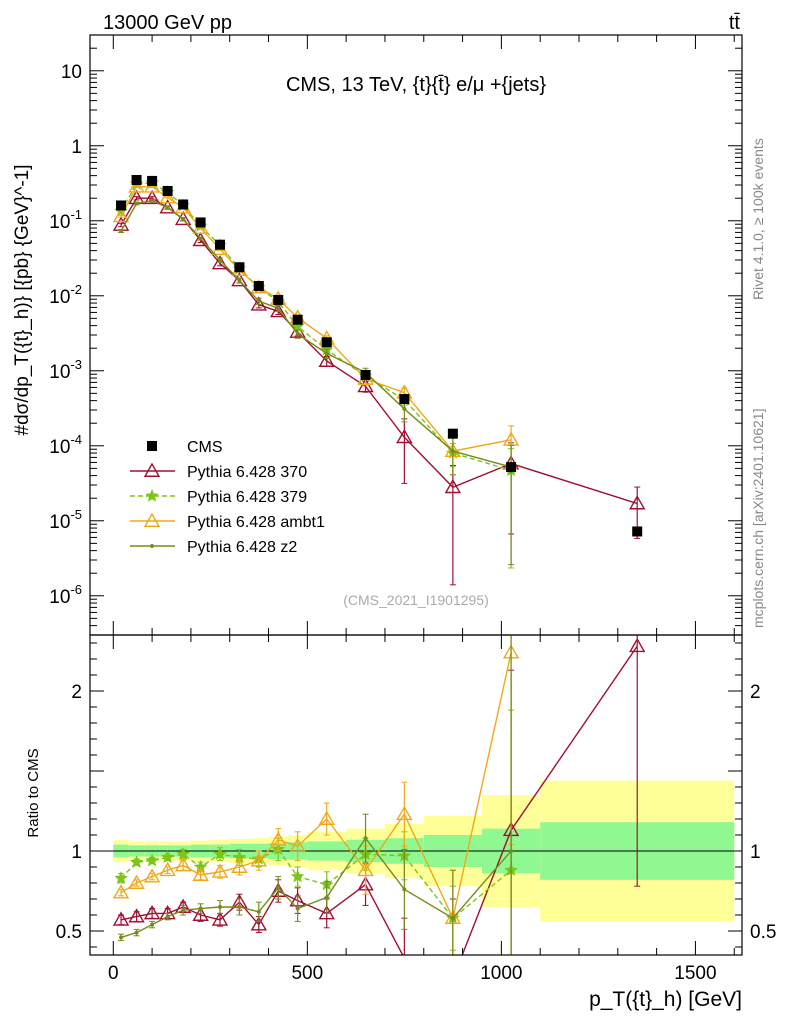  I want to click on ratio-tick-label-right: 0.5, so click(763, 932).